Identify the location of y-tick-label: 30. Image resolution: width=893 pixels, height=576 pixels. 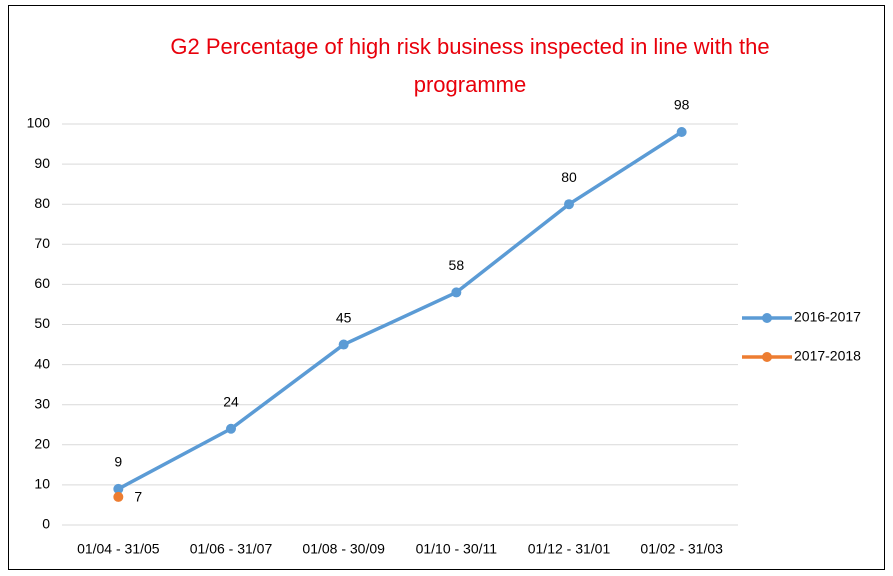
(42, 403).